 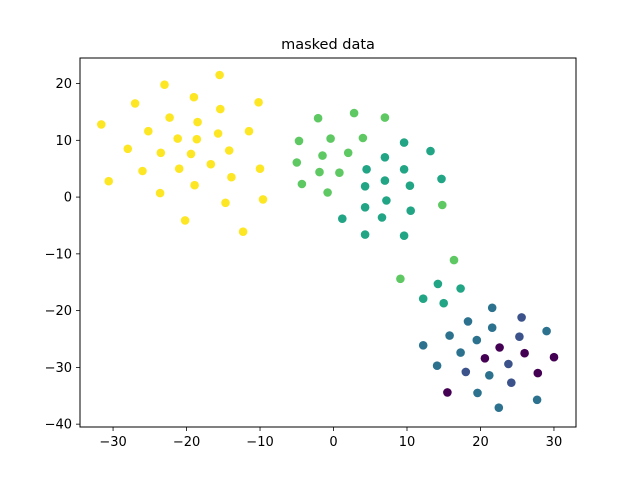 What do you see at coordinates (63, 141) in the screenshot?
I see `y-tick-label: 10` at bounding box center [63, 141].